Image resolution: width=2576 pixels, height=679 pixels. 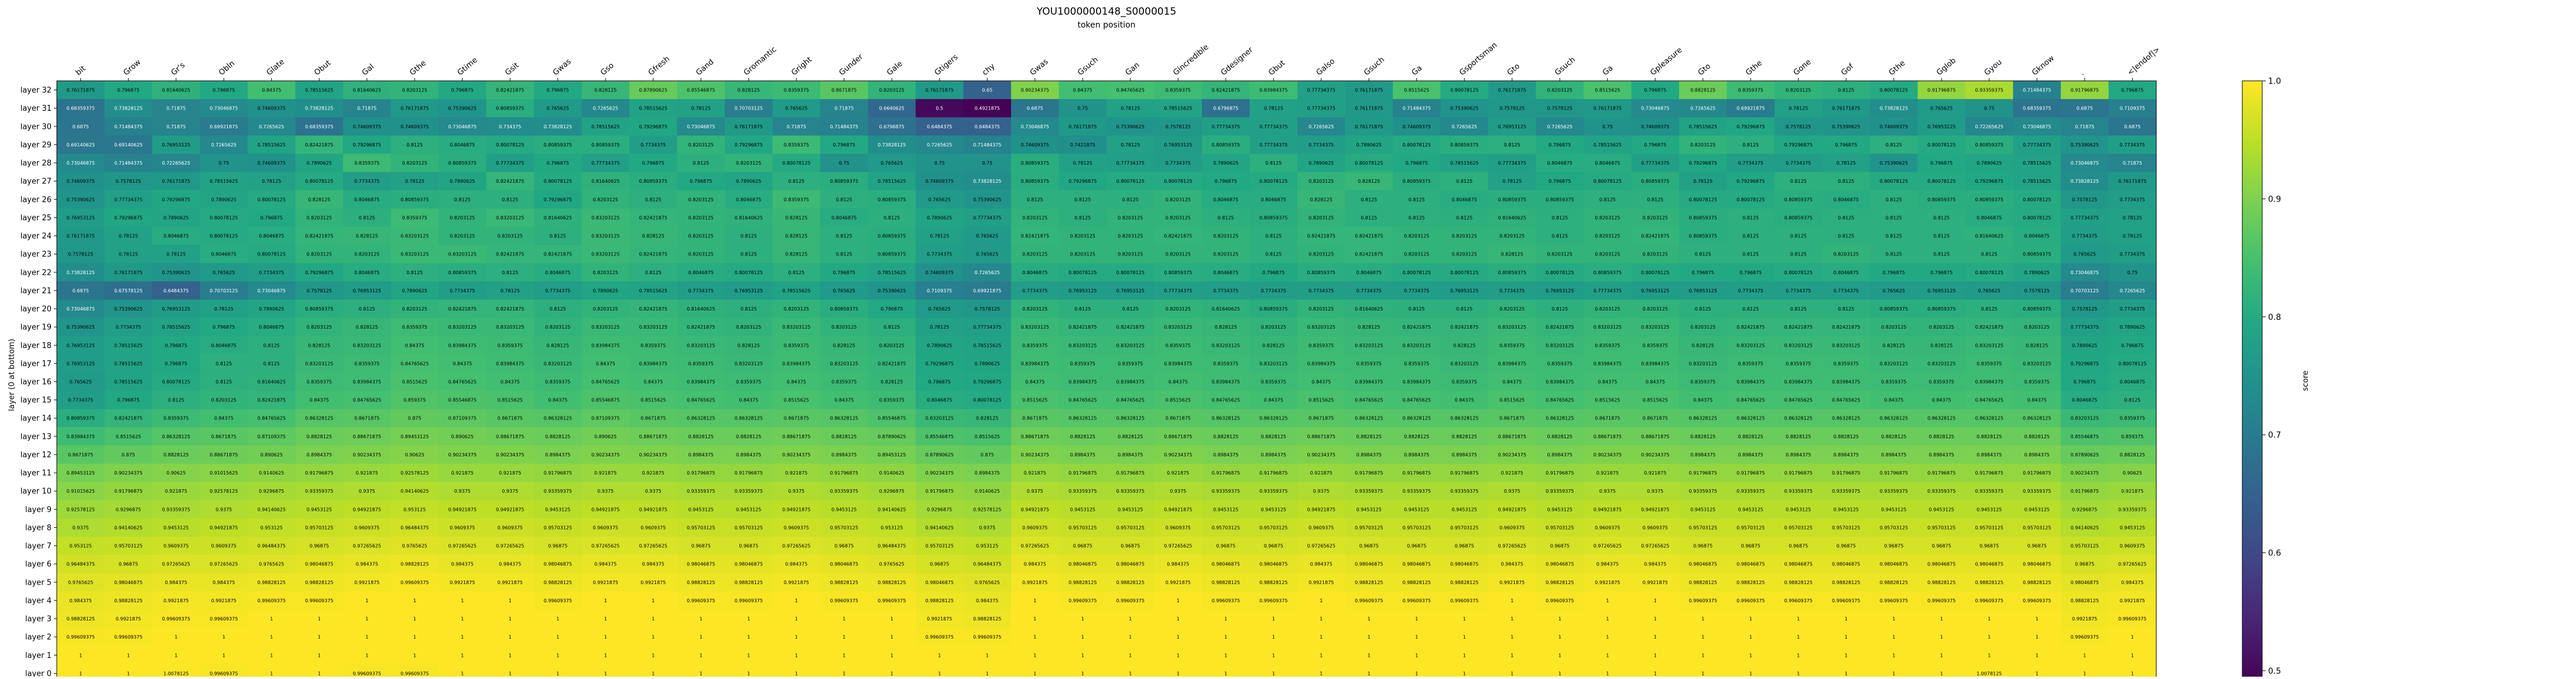 I want to click on cell-value-label: 0.99609375, so click(x=1941, y=600).